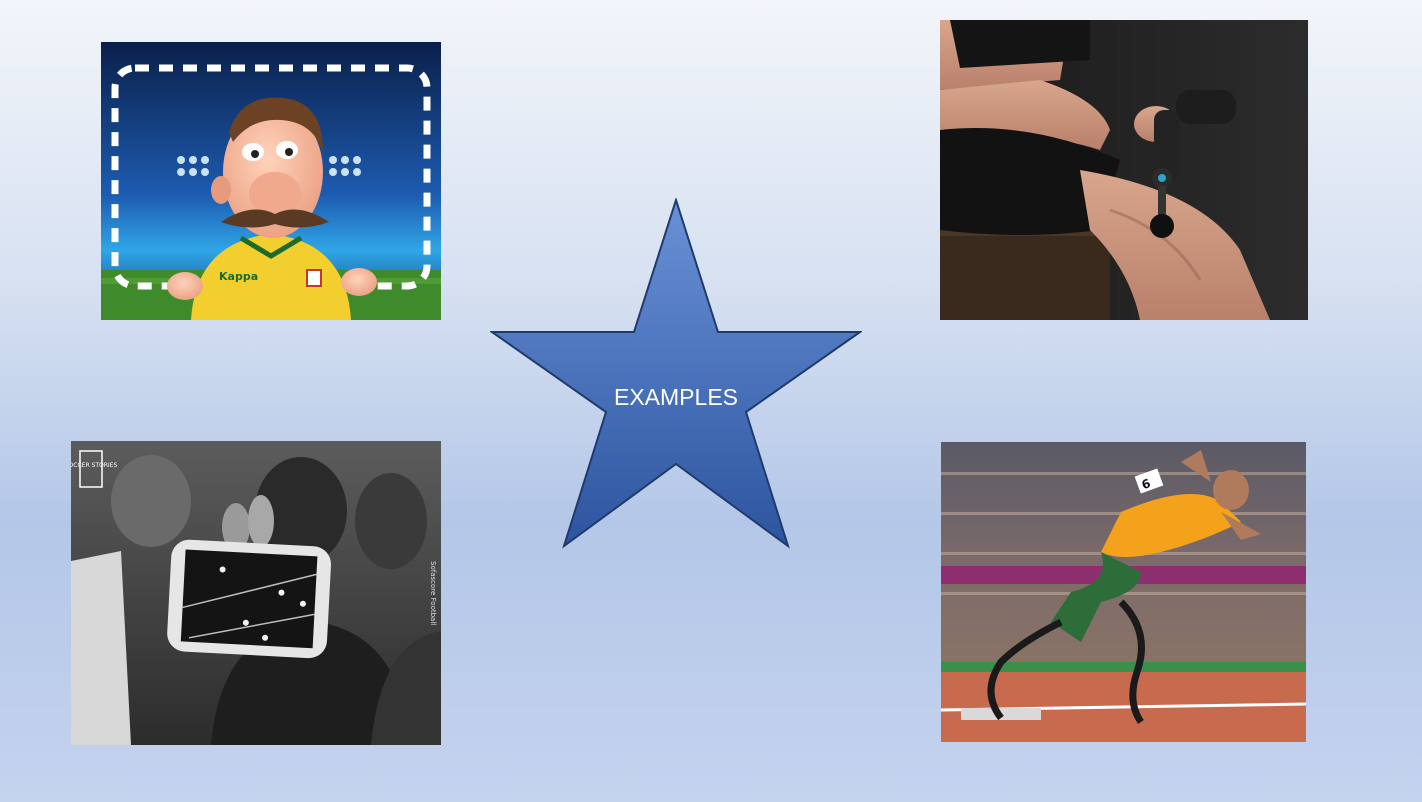 This screenshot has width=1422, height=802. I want to click on photo-cartoon-soccer-player: Kappa, so click(271, 181).